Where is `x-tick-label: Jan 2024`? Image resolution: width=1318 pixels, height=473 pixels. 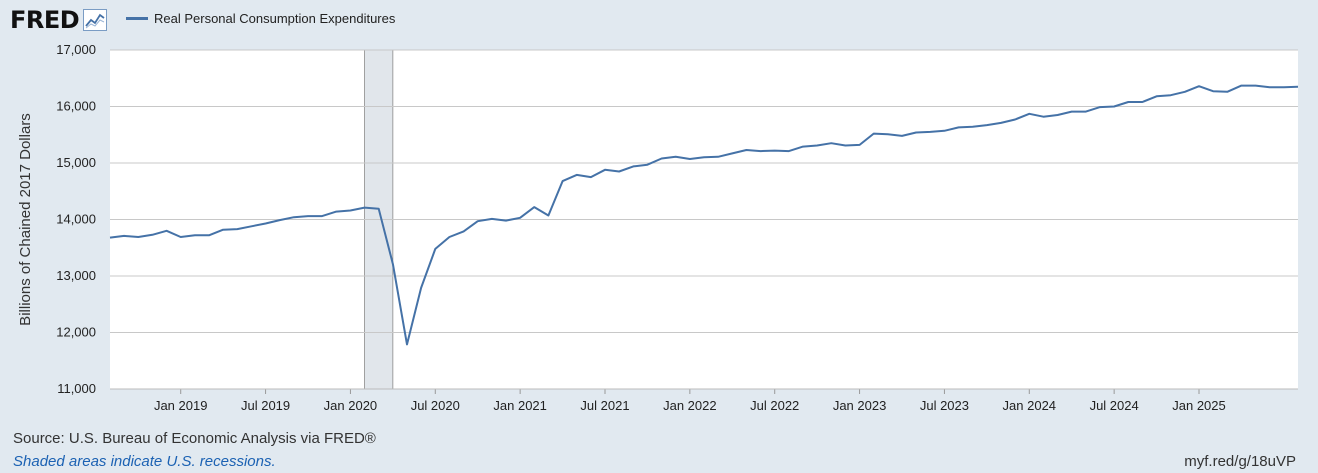
x-tick-label: Jan 2024 is located at coordinates (1030, 405).